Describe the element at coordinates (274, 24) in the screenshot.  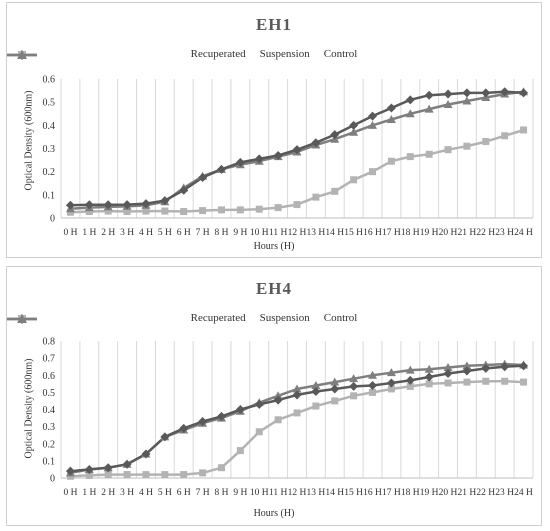
I see `chart-title: EH1` at that location.